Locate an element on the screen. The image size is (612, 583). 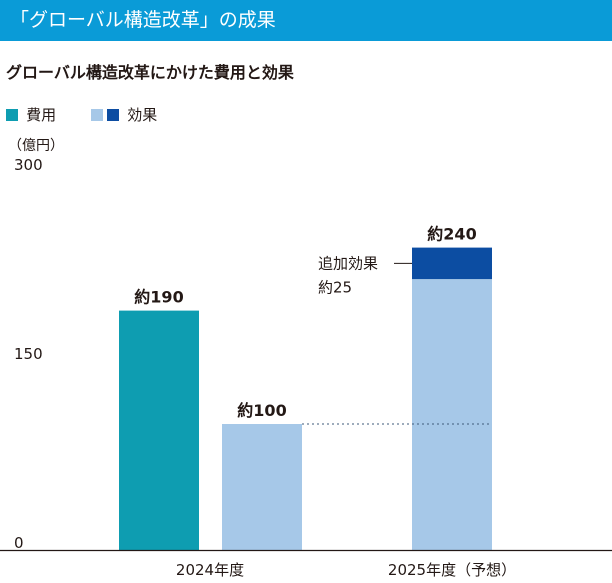
annotation-additional-effect-value: 約25 is located at coordinates (335, 287).